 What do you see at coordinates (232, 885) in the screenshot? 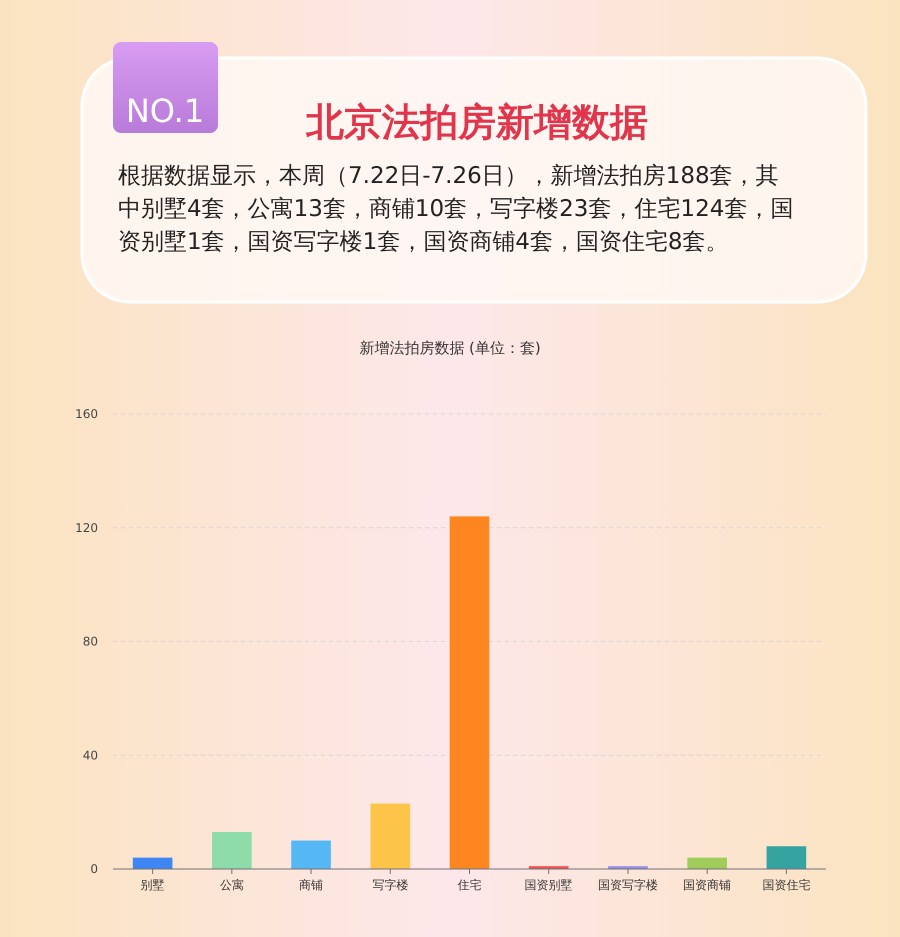
I see `x-tick-label: 公寓` at bounding box center [232, 885].